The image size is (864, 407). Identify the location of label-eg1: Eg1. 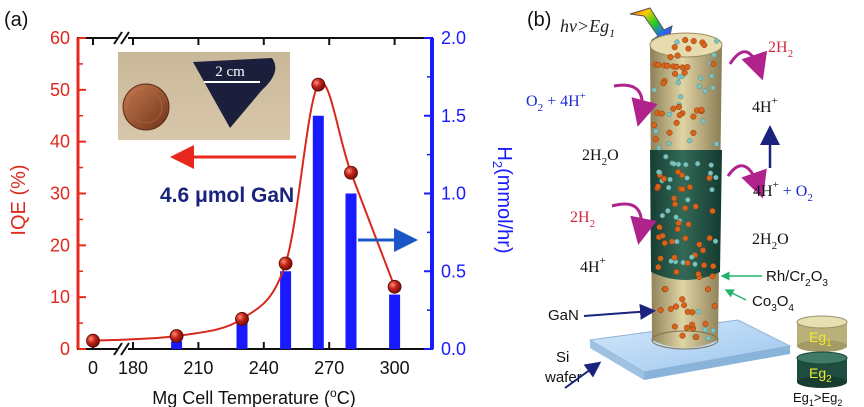
(820, 339).